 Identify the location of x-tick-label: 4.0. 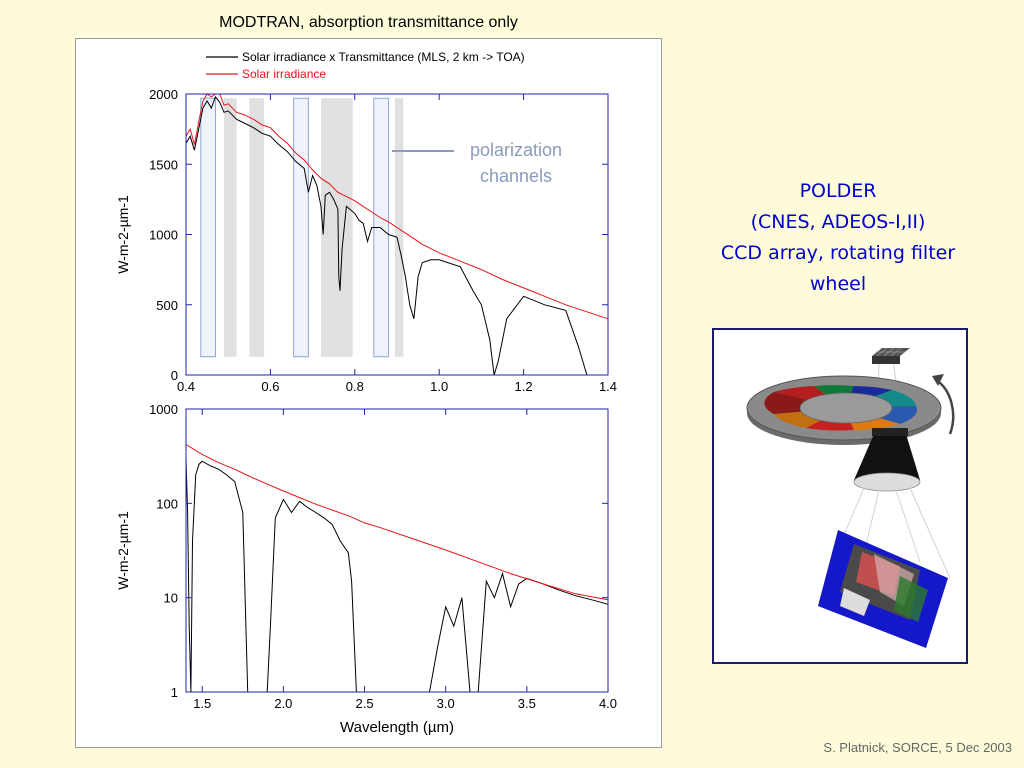
(608, 703).